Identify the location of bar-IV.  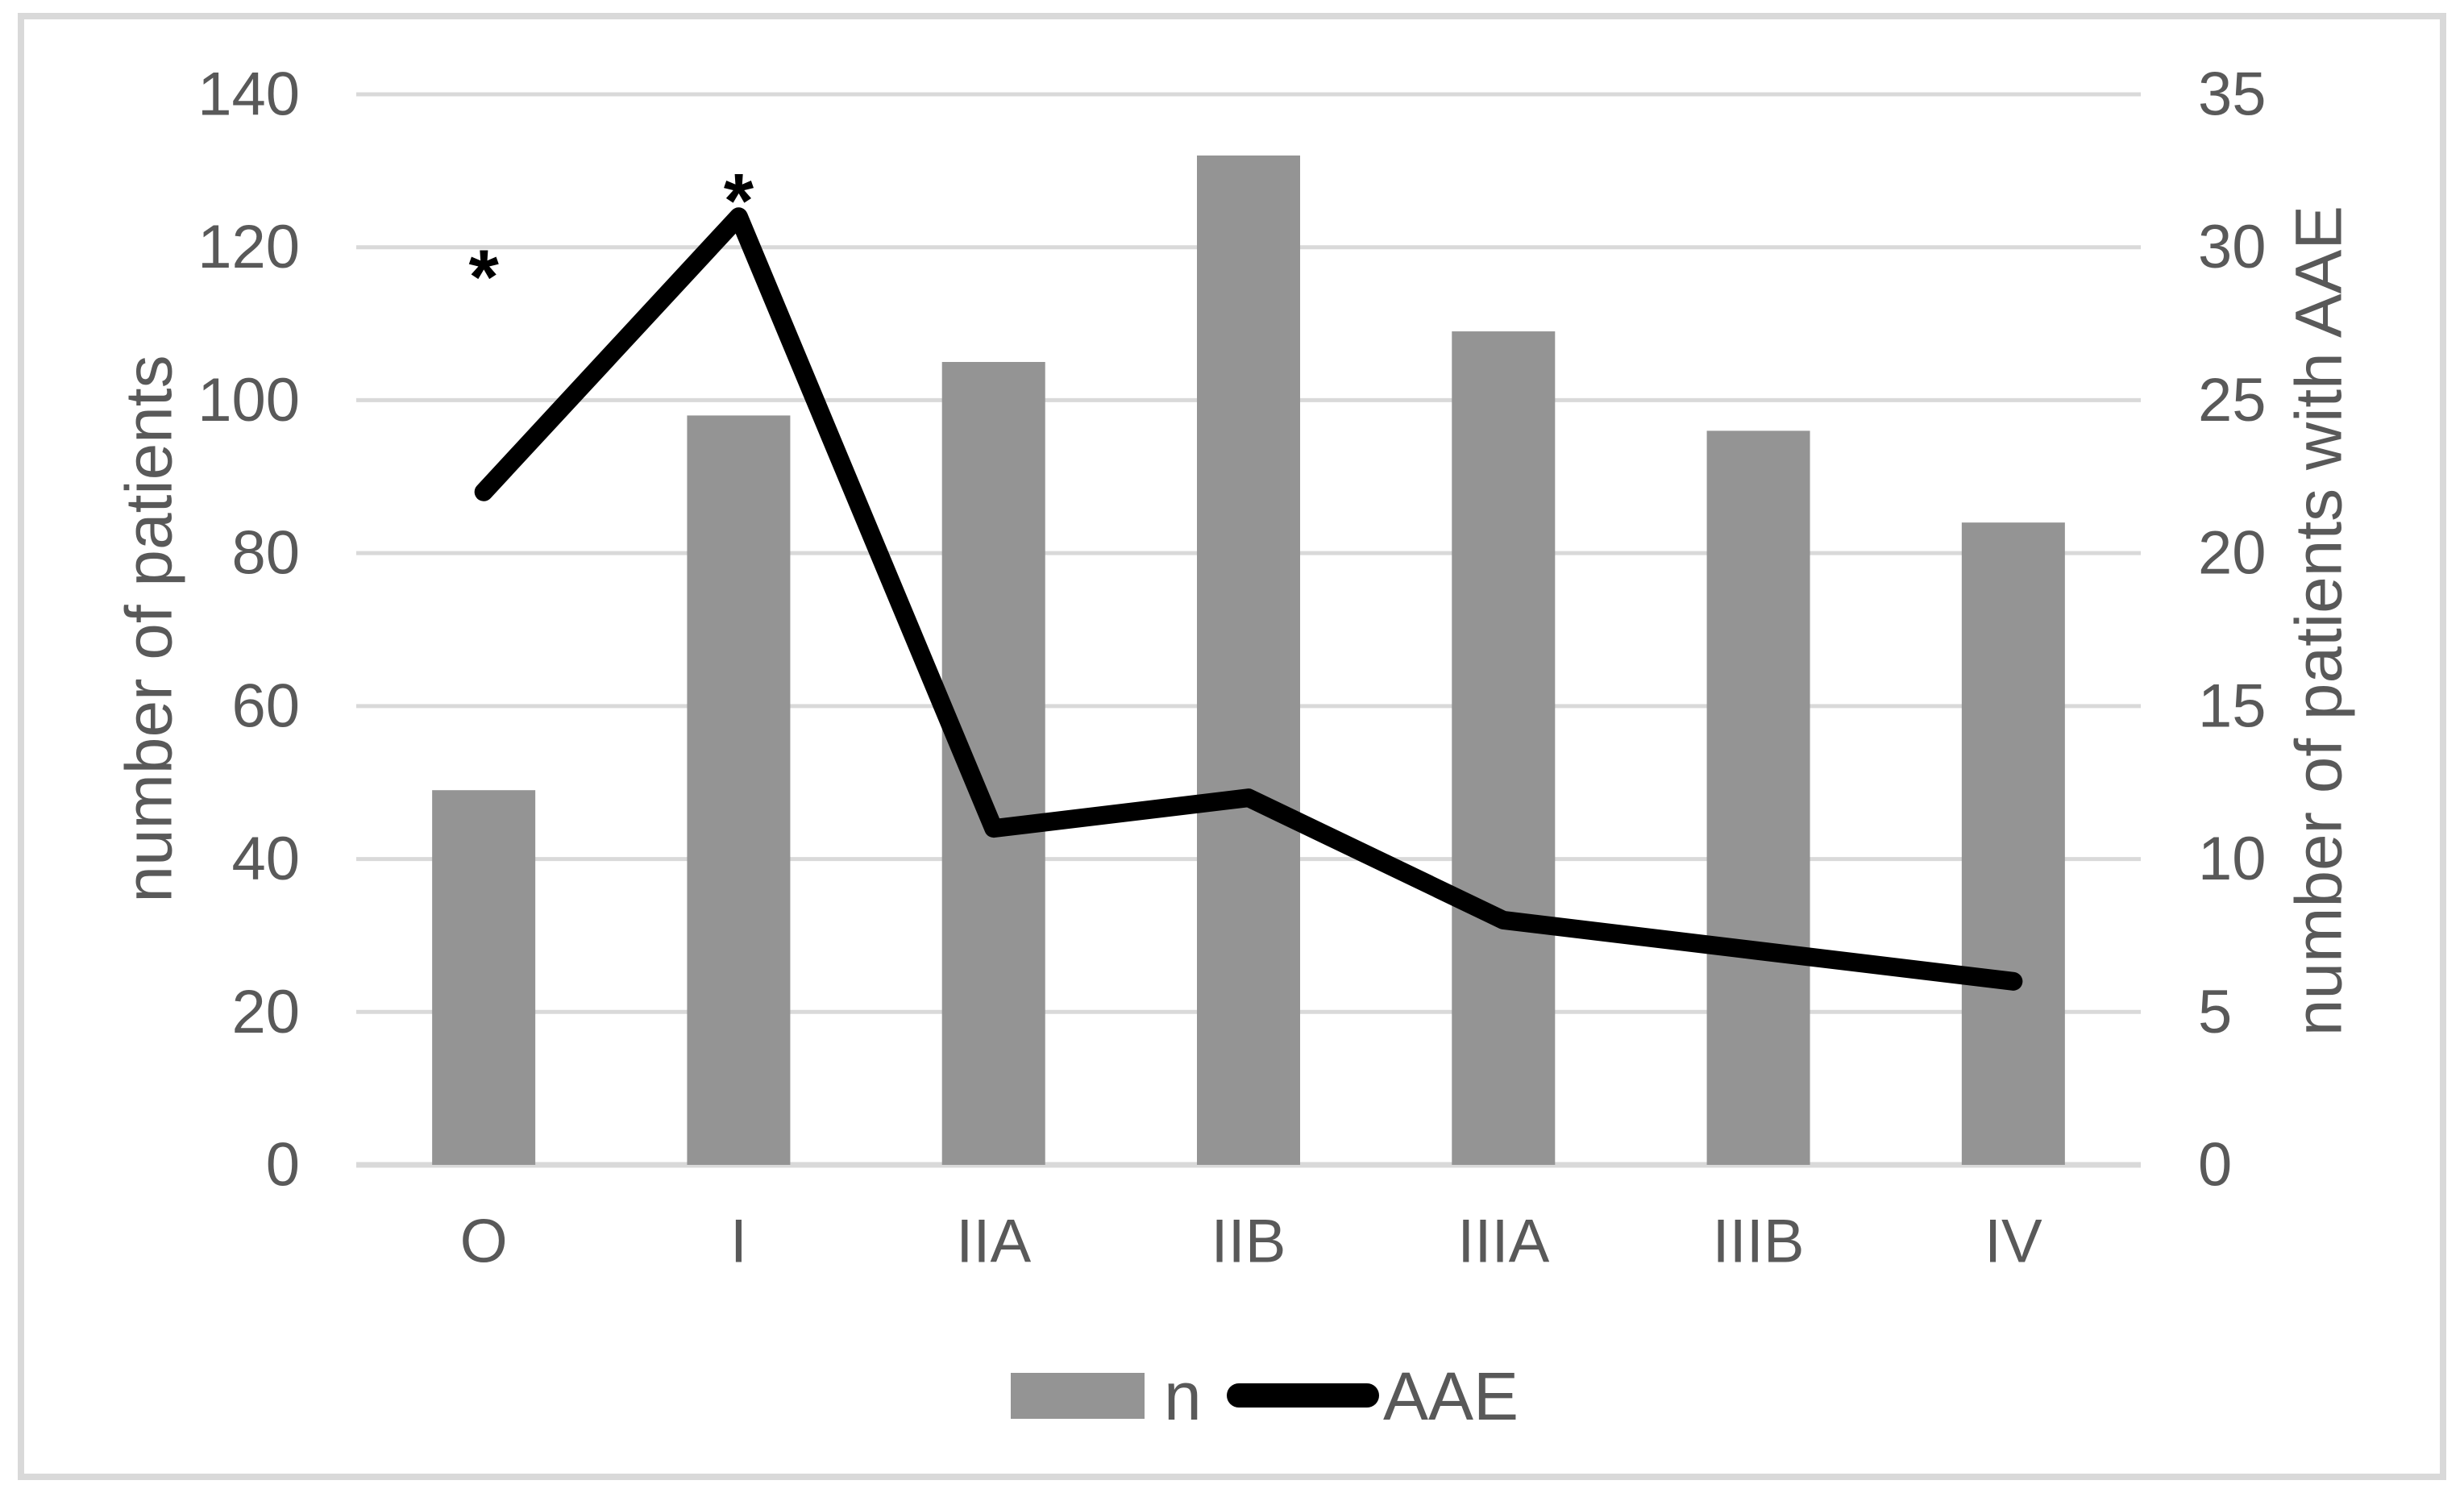
(2013, 844).